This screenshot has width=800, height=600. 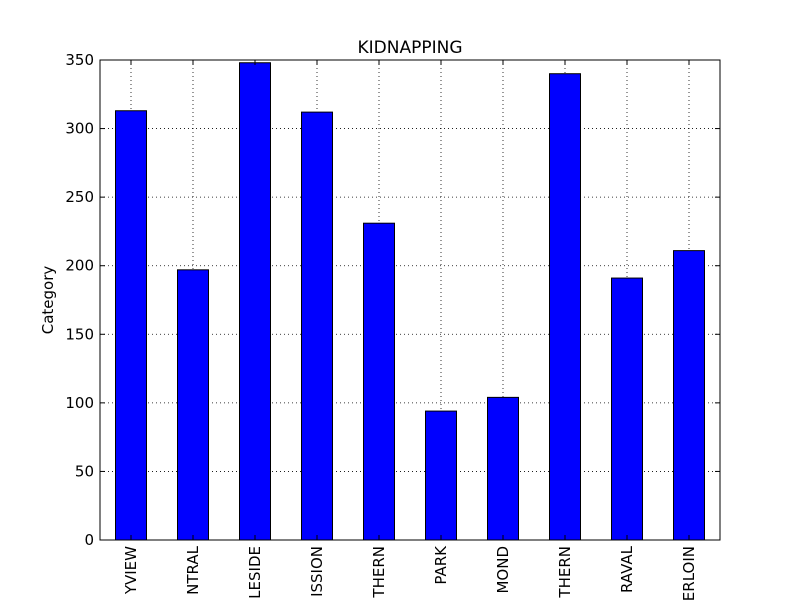 I want to click on y-axis-label: Category, so click(x=48, y=300).